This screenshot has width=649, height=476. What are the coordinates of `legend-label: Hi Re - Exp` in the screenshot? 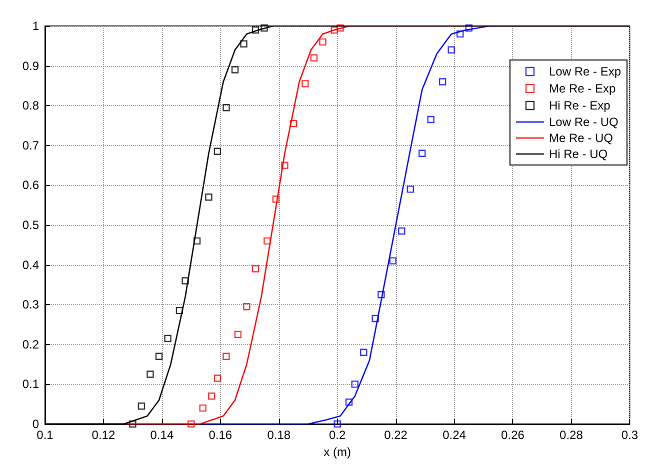 It's located at (579, 105).